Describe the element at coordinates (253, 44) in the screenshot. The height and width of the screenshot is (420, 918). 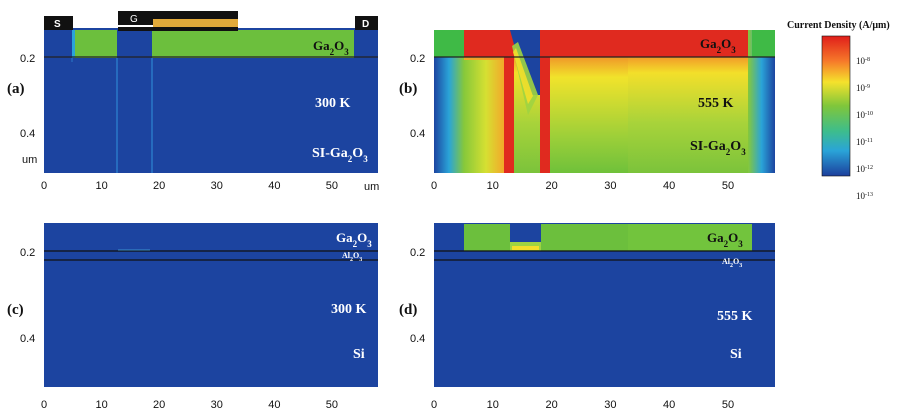
I see `panel-a-channel-right` at that location.